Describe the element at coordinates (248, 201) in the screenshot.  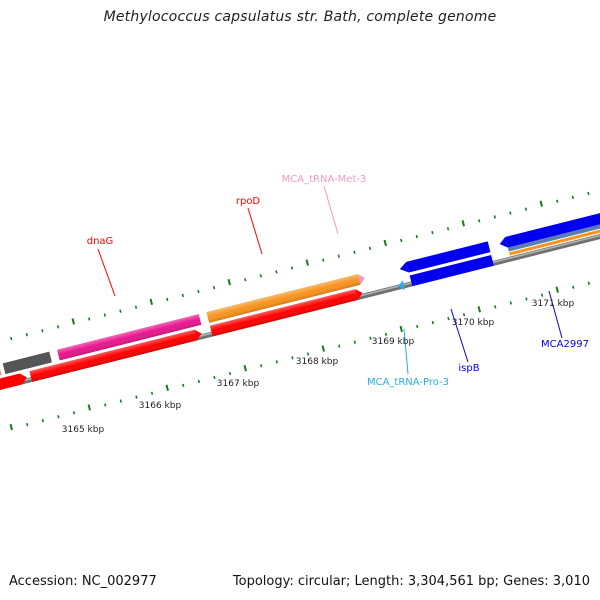
I see `label-rpoD: rpoD` at that location.